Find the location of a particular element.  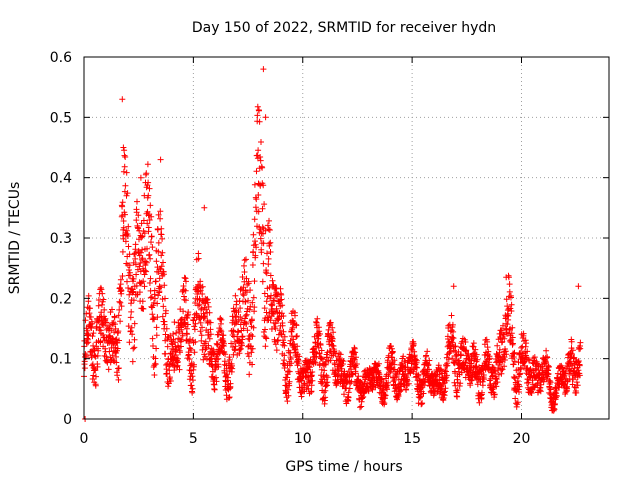

x-tick-label: 20 is located at coordinates (522, 439).